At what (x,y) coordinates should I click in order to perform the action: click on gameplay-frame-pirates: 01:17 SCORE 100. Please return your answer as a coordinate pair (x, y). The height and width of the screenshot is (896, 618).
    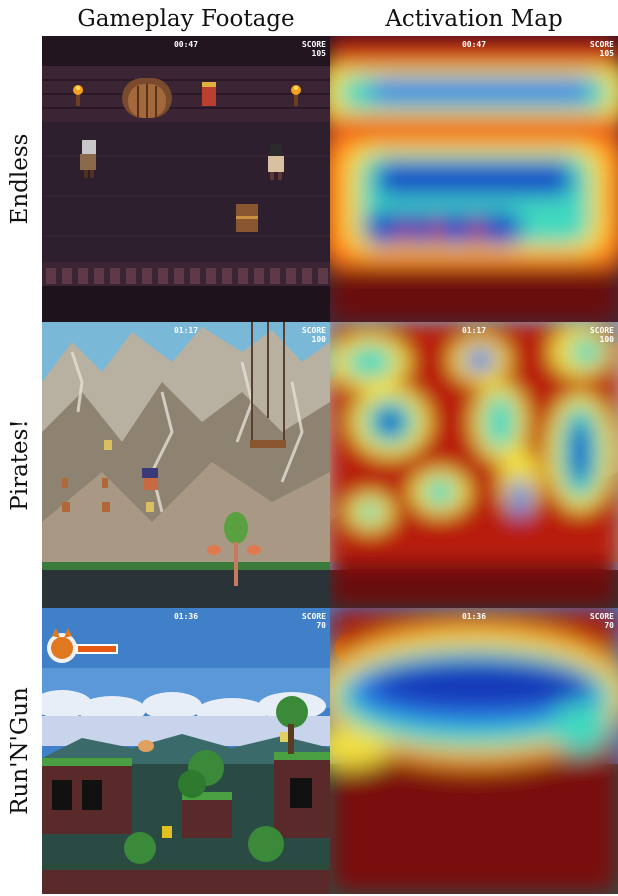
    Looking at the image, I should click on (186, 465).